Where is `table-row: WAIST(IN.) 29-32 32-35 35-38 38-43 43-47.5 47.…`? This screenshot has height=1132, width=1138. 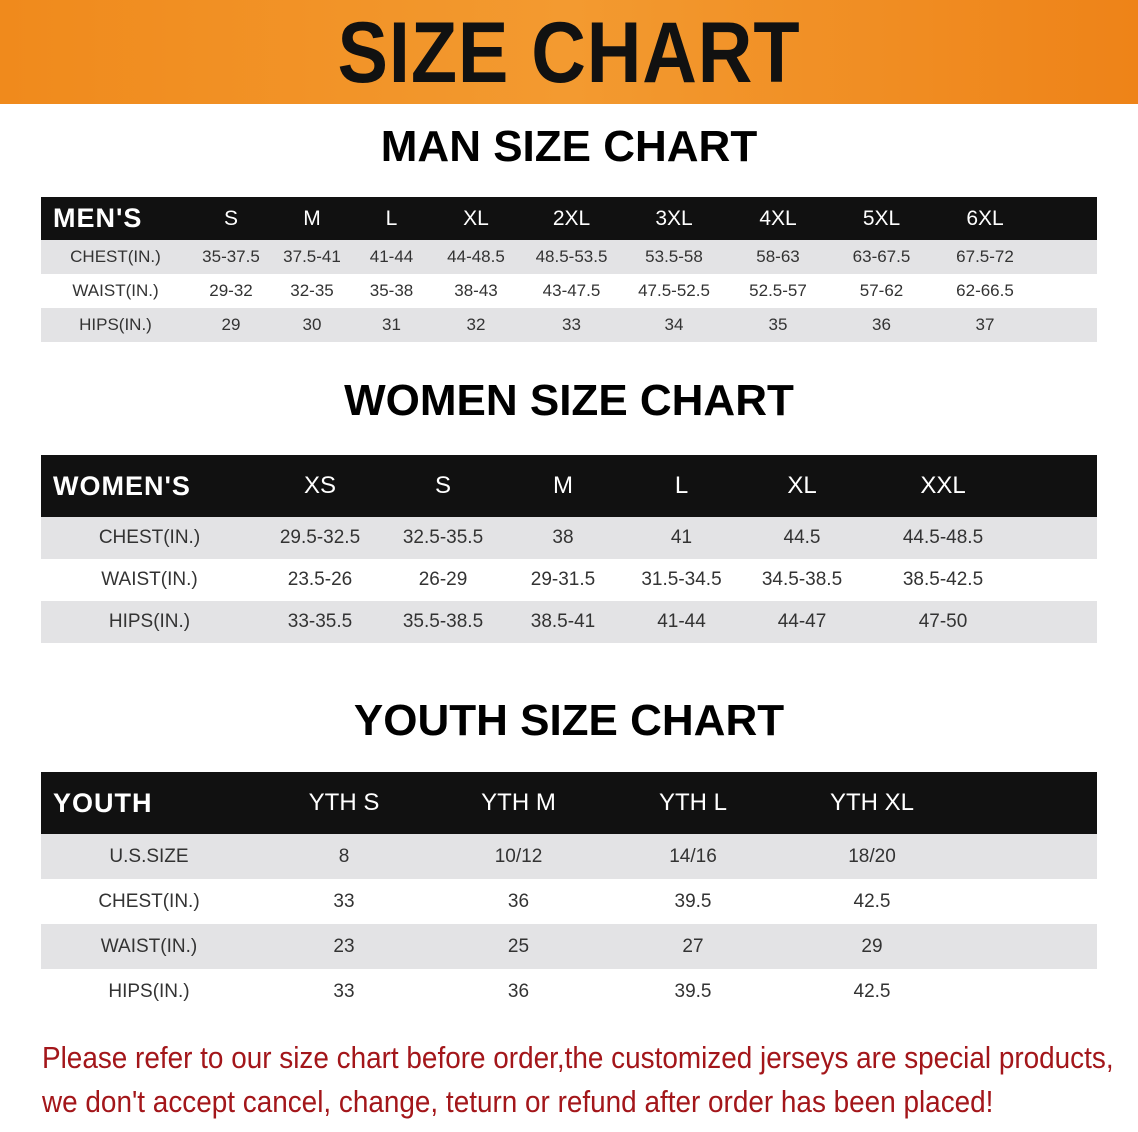 table-row: WAIST(IN.) 29-32 32-35 35-38 38-43 43-47.5 47.… is located at coordinates (569, 291).